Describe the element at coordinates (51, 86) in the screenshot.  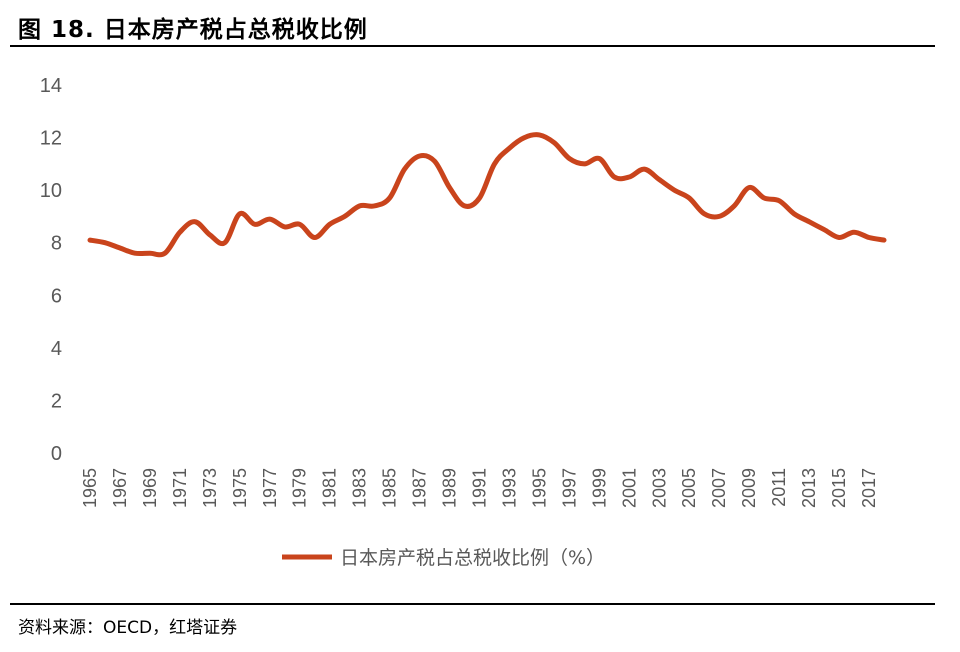
I see `y-tick-label: 14` at that location.